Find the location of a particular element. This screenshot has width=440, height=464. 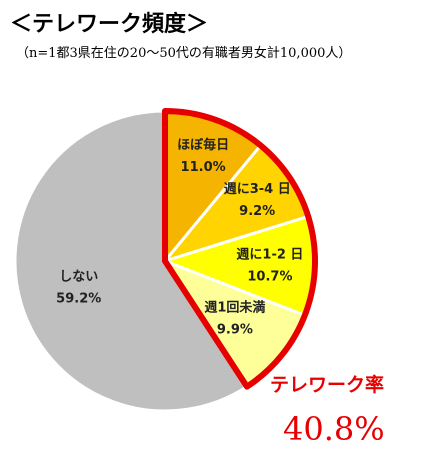

slice-category-label: しない is located at coordinates (78, 277).